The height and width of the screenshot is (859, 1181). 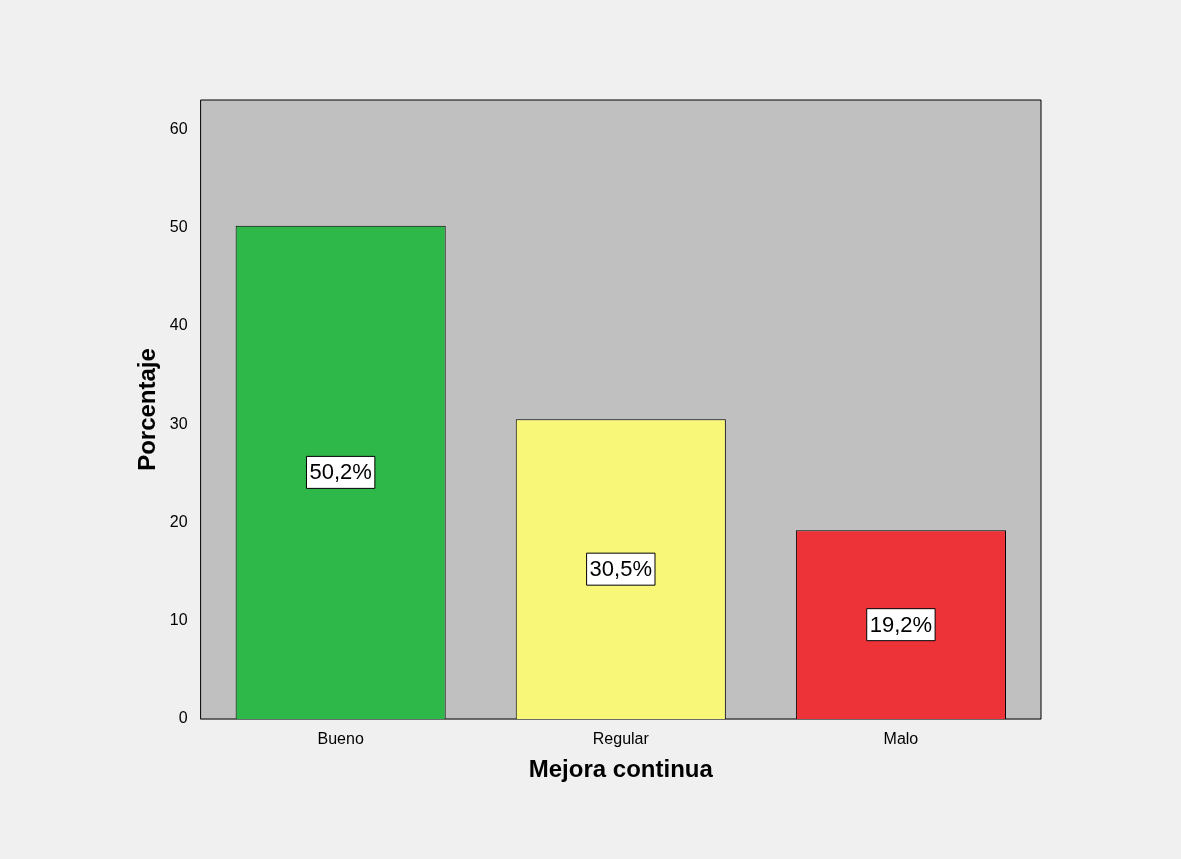 What do you see at coordinates (178, 620) in the screenshot?
I see `y-tick-label: 10` at bounding box center [178, 620].